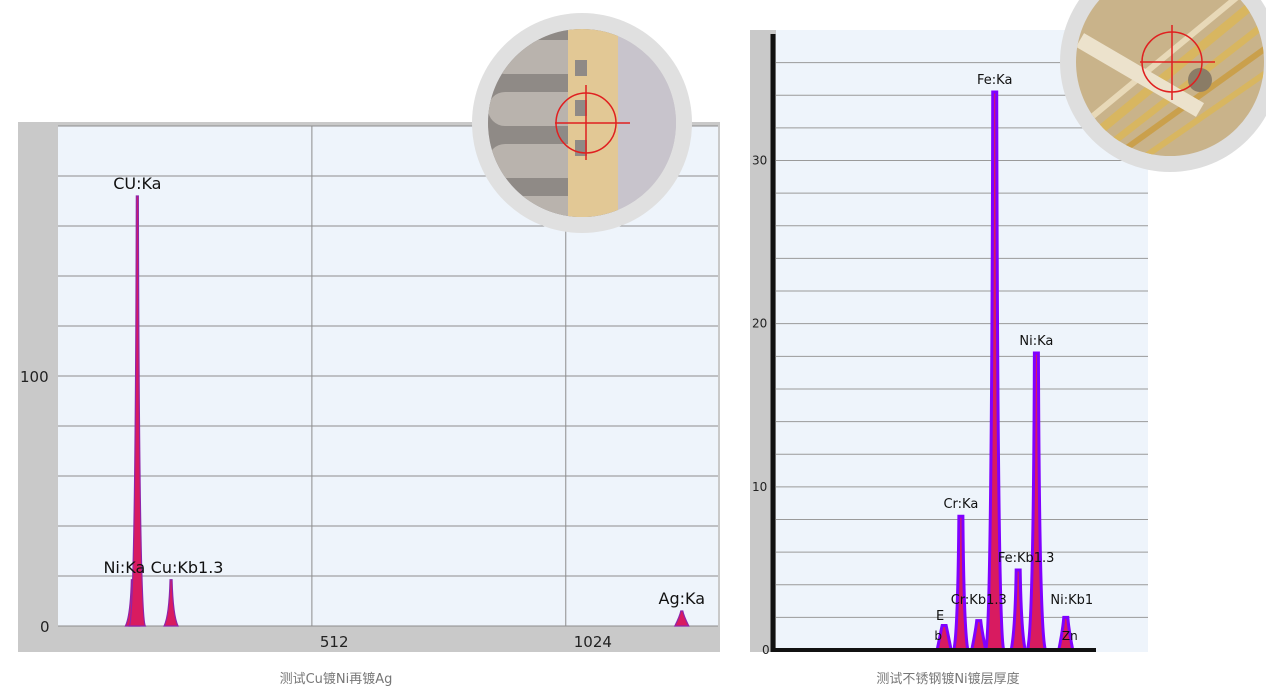 The width and height of the screenshot is (1266, 691). I want to click on right-peak-label: E, so click(940, 616).